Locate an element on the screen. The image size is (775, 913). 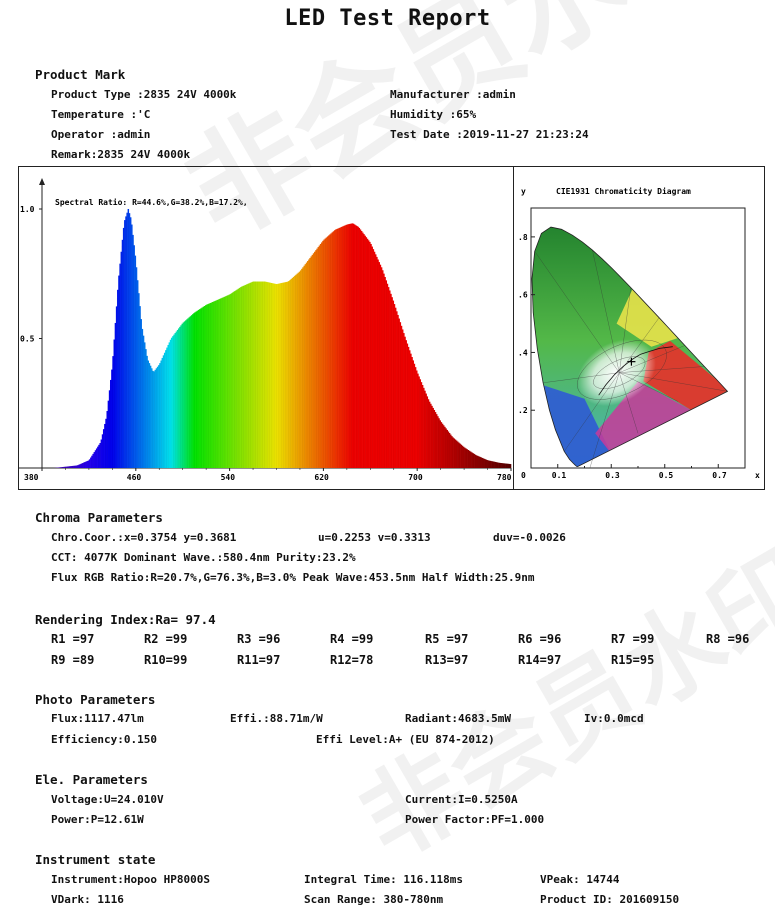
cie-y-tick-label: .8 is located at coordinates (523, 237).